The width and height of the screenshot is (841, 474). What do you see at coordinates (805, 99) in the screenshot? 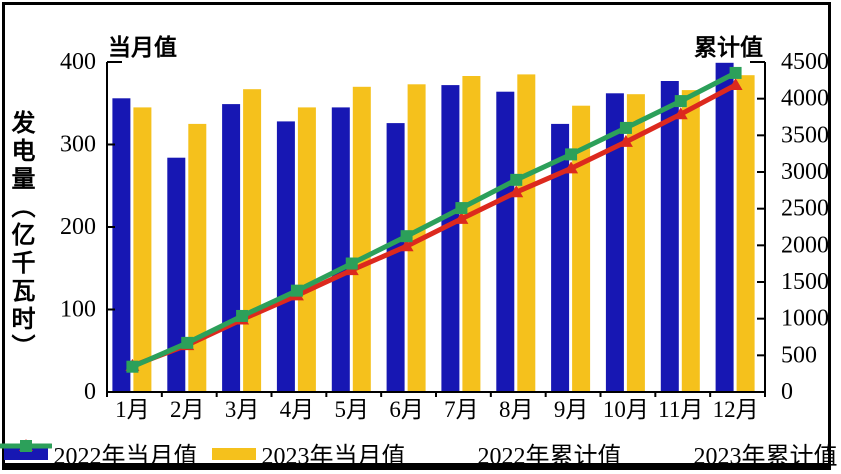
I see `right-axis-tick-label: 4000` at bounding box center [805, 99].